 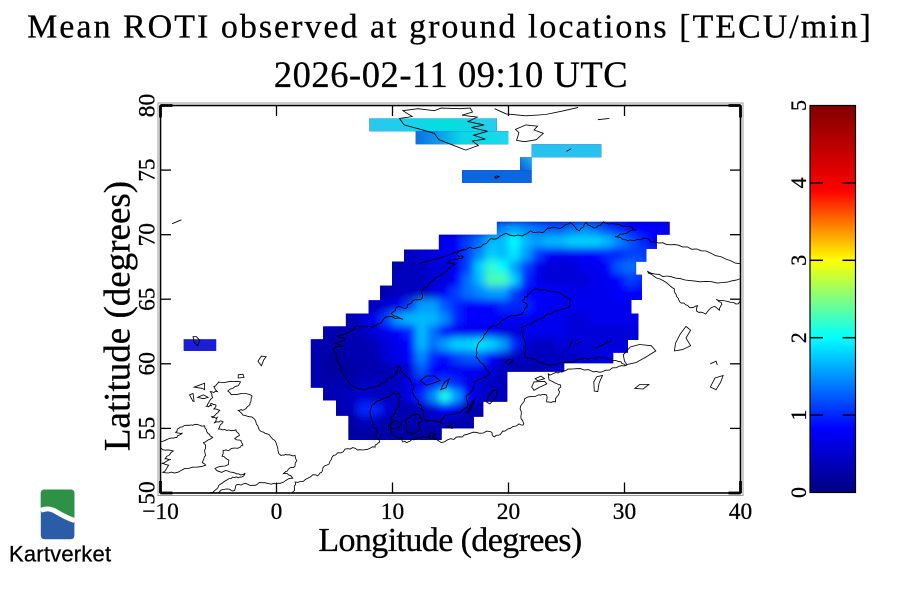 What do you see at coordinates (798, 105) in the screenshot?
I see `svg-text: 5` at bounding box center [798, 105].